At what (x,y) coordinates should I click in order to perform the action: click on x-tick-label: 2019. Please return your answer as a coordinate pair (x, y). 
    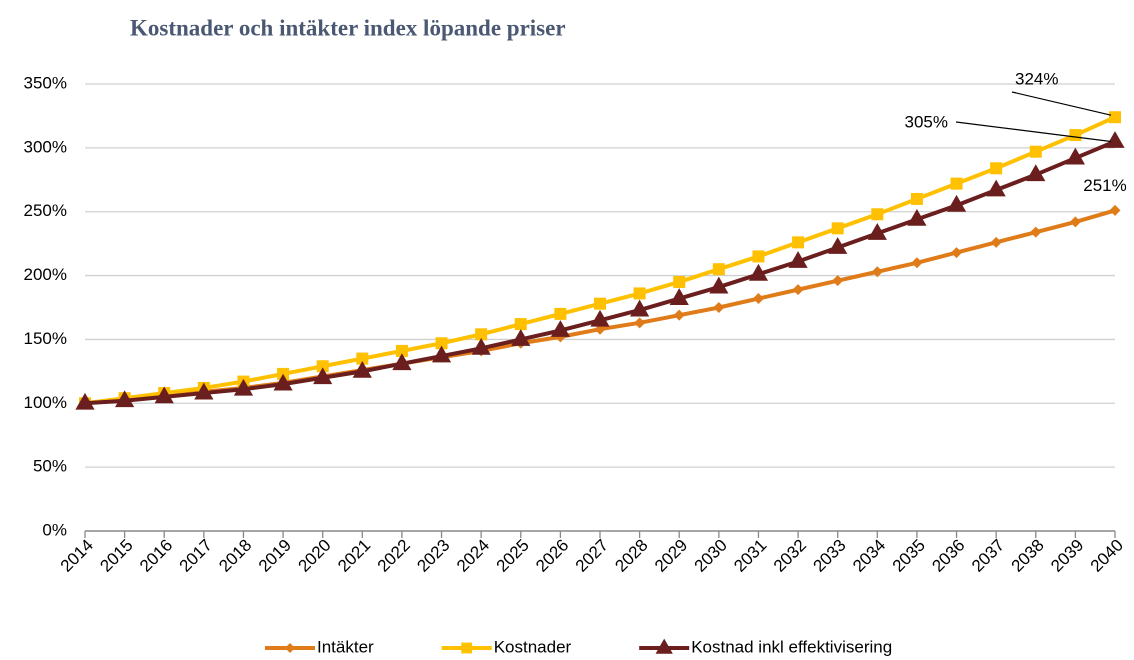
    Looking at the image, I should click on (275, 556).